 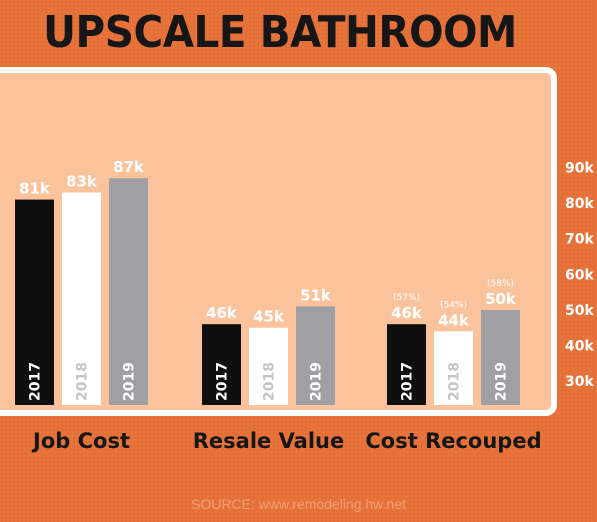 What do you see at coordinates (269, 441) in the screenshot?
I see `category-label: Resale Value` at bounding box center [269, 441].